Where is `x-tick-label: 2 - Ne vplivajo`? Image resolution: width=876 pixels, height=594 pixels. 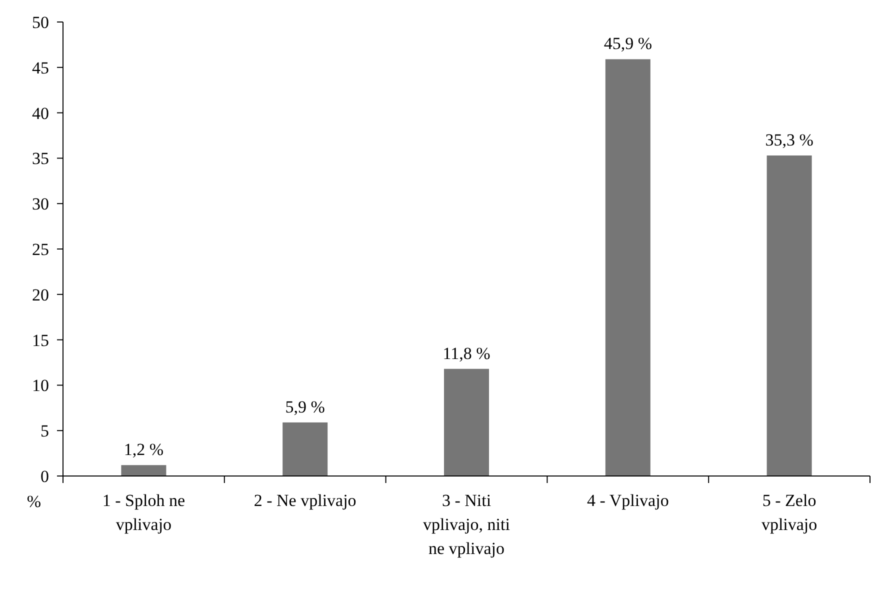 x-tick-label: 2 - Ne vplivajo is located at coordinates (305, 500).